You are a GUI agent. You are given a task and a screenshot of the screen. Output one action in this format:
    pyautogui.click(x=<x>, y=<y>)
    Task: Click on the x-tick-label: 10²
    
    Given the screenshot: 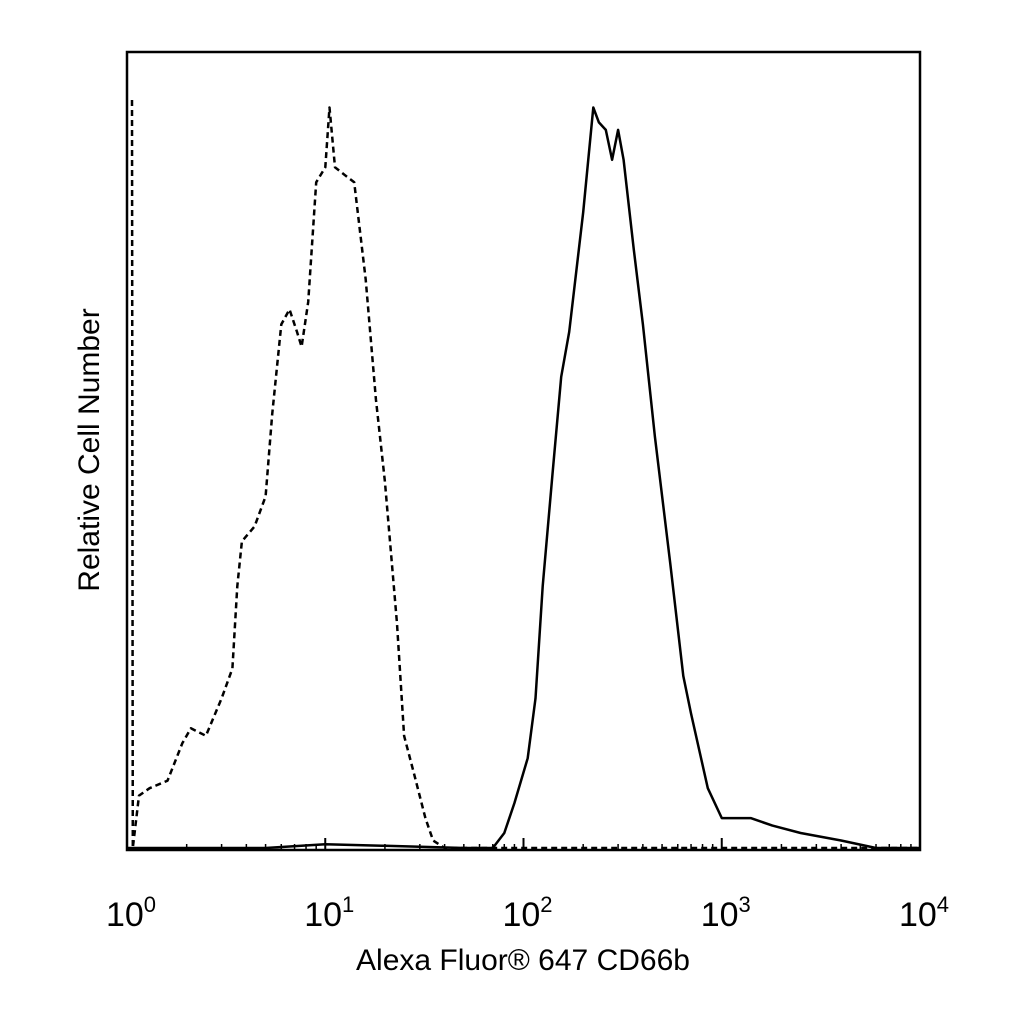 What is the action you would take?
    pyautogui.click(x=527, y=913)
    